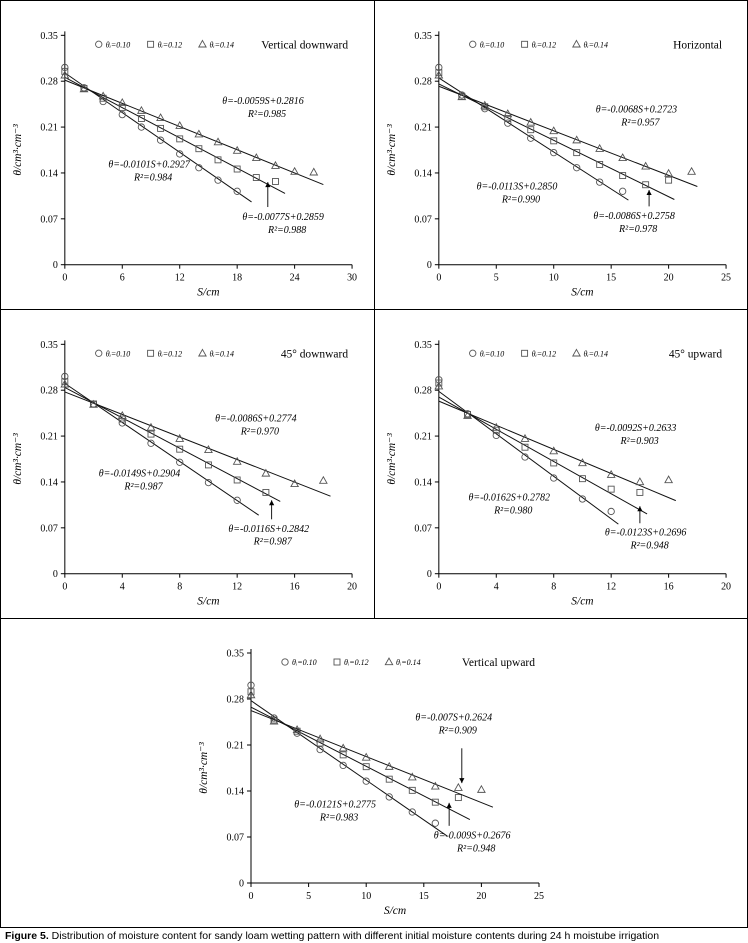 The width and height of the screenshot is (748, 943). Describe the element at coordinates (286, 230) in the screenshot. I see `svg-text: R²=0.988` at that location.